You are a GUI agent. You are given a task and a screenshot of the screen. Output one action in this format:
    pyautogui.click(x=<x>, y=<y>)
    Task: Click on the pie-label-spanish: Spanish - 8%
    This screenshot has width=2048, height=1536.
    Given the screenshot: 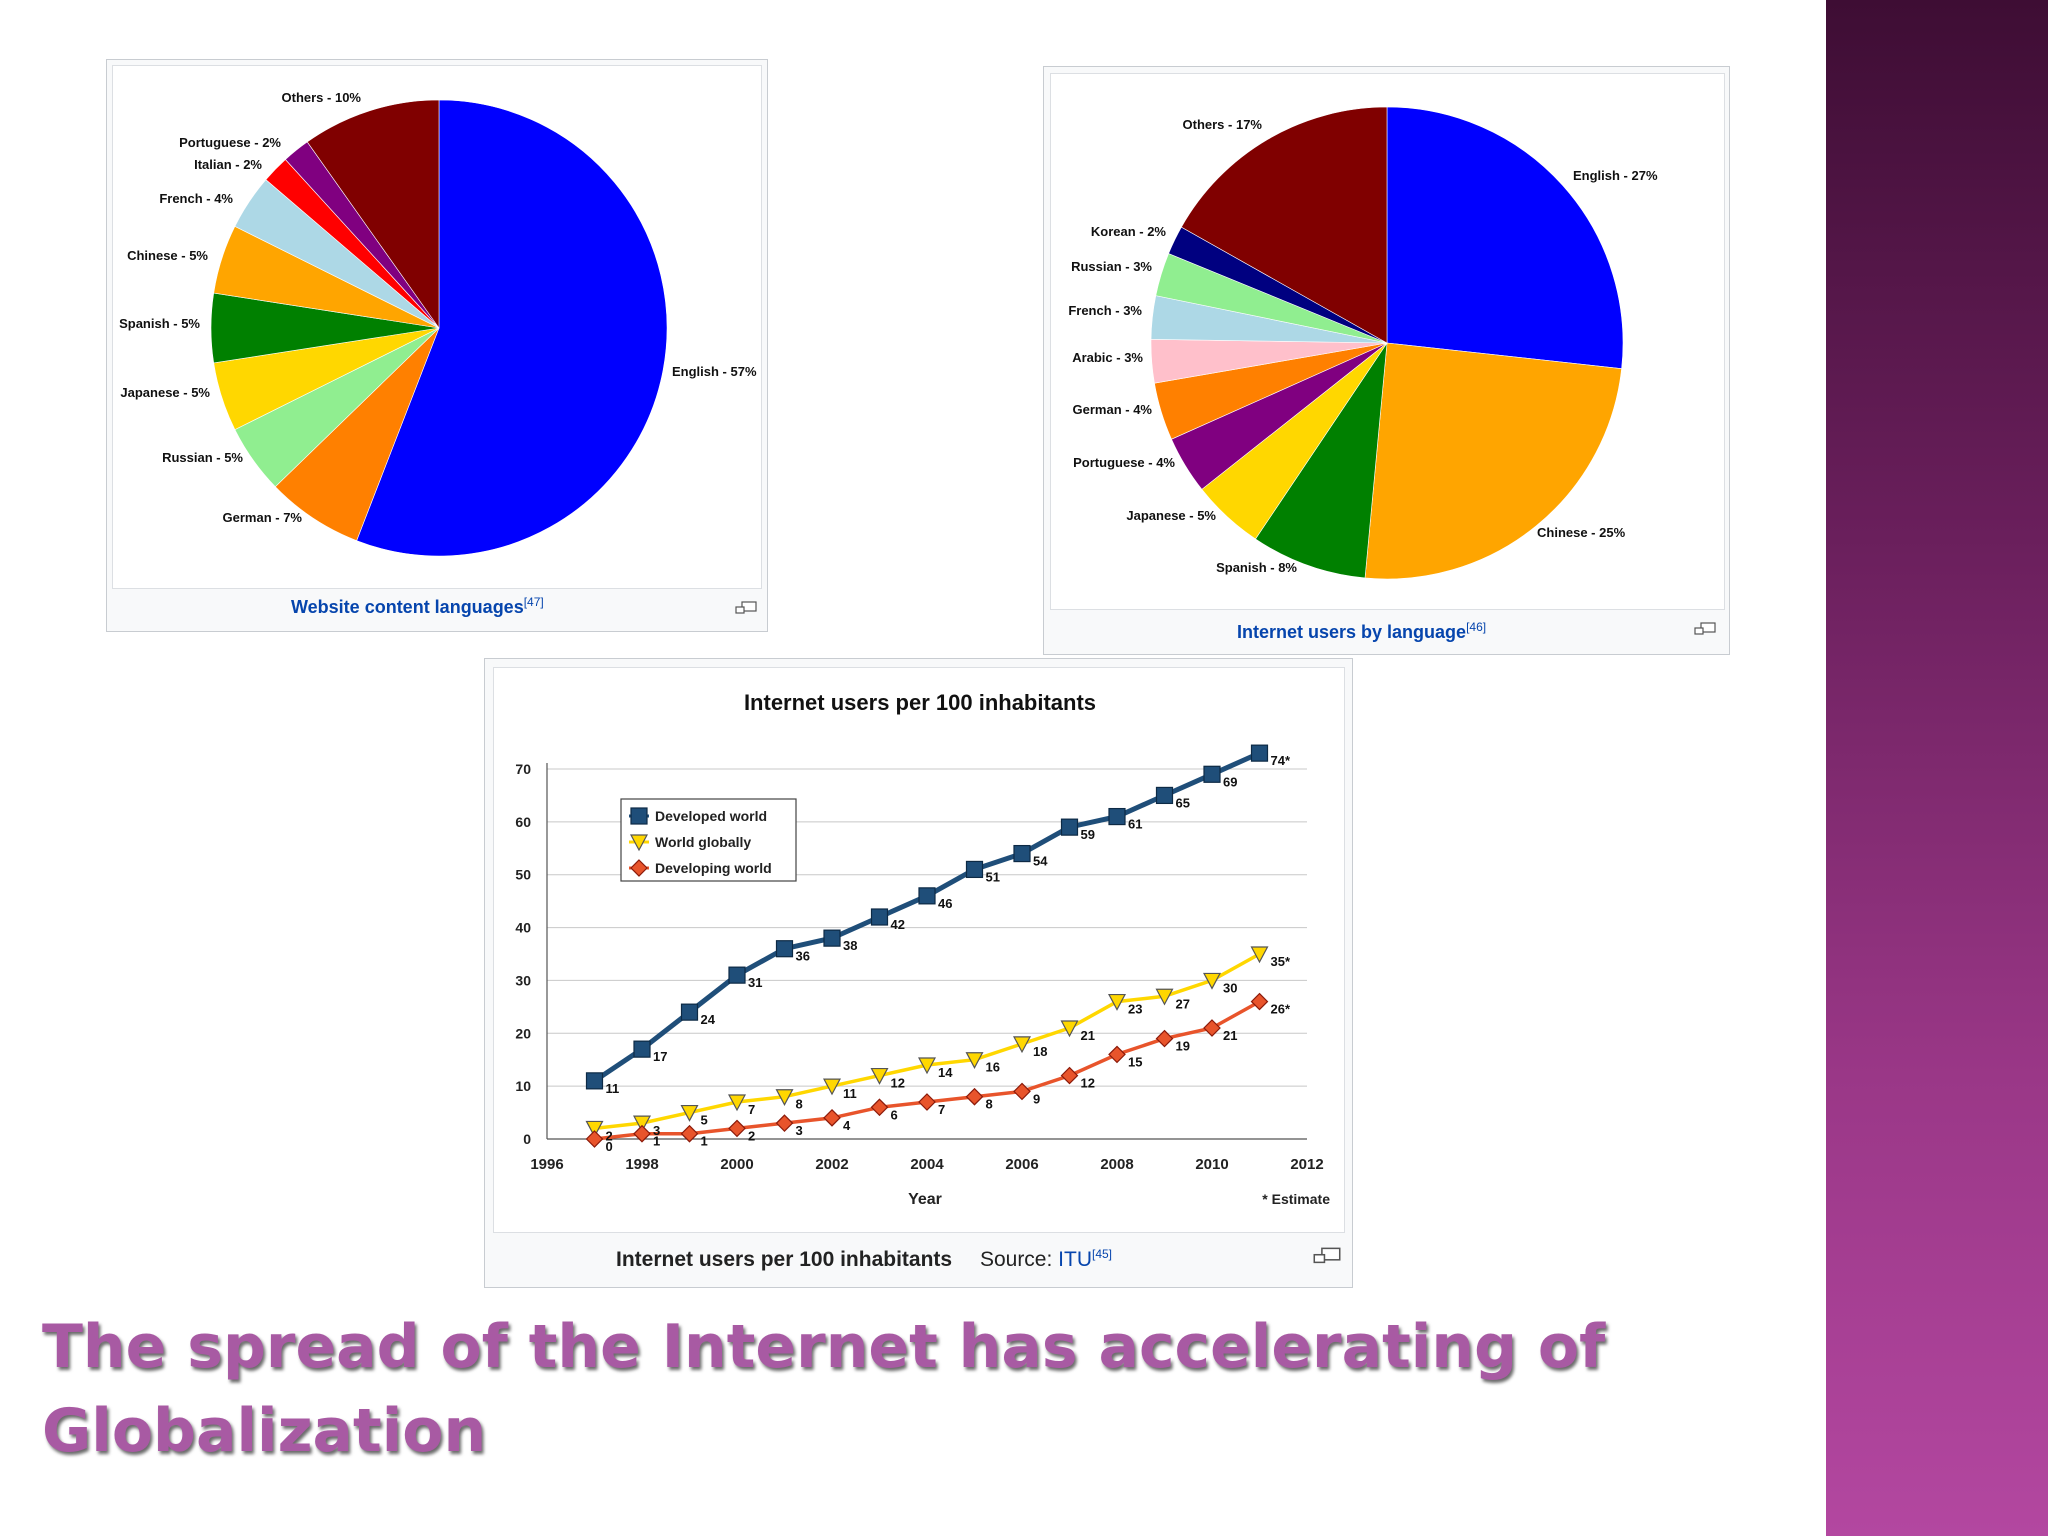 What is the action you would take?
    pyautogui.click(x=1256, y=567)
    